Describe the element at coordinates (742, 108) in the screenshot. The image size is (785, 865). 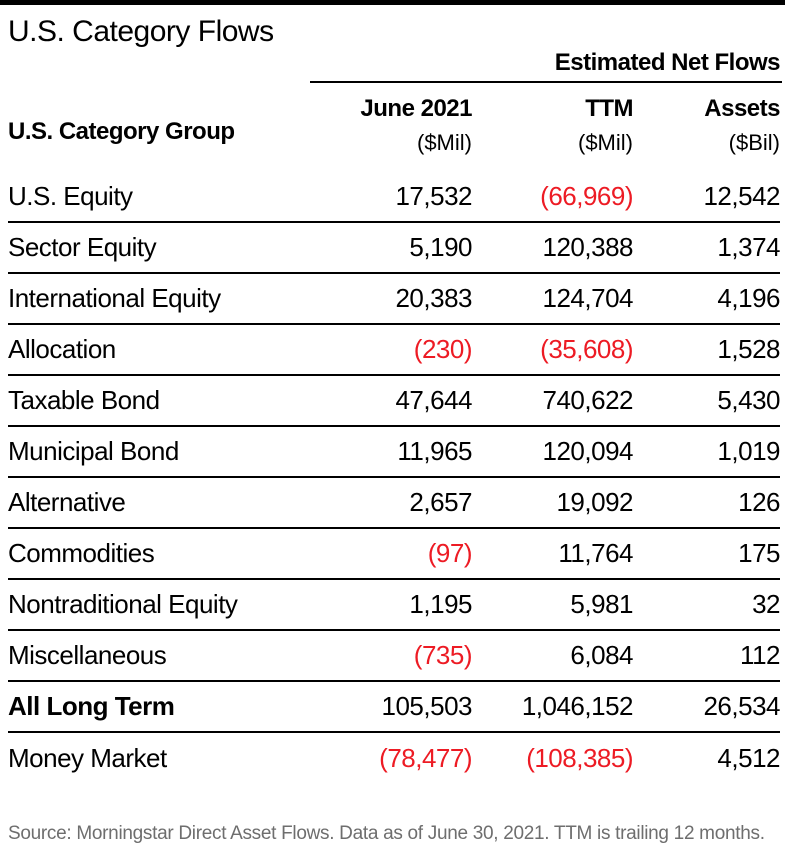
I see `column-header-assets-label: Assets` at that location.